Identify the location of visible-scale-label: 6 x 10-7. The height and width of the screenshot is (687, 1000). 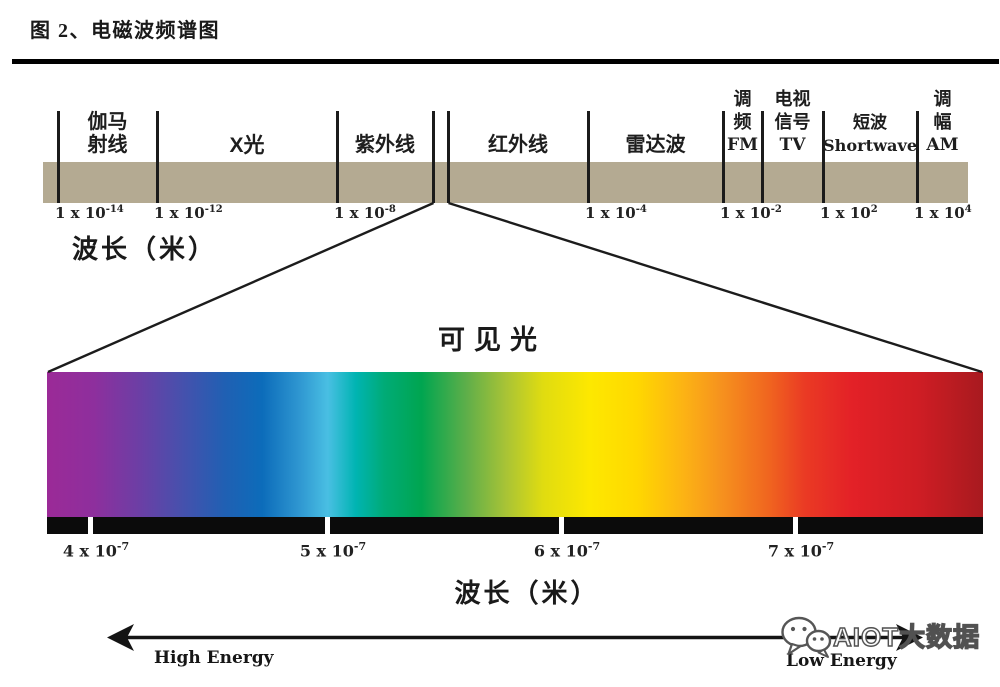
(567, 550).